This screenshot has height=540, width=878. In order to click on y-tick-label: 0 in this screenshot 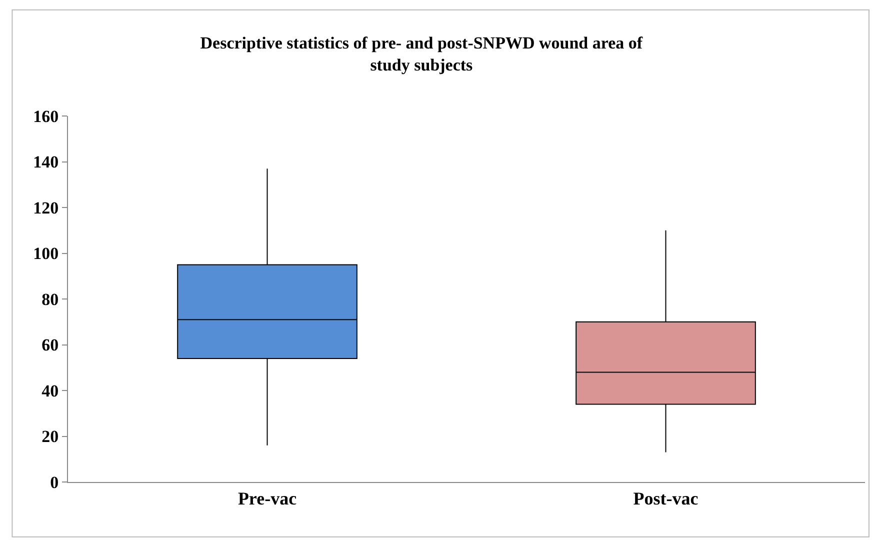, I will do `click(54, 482)`.